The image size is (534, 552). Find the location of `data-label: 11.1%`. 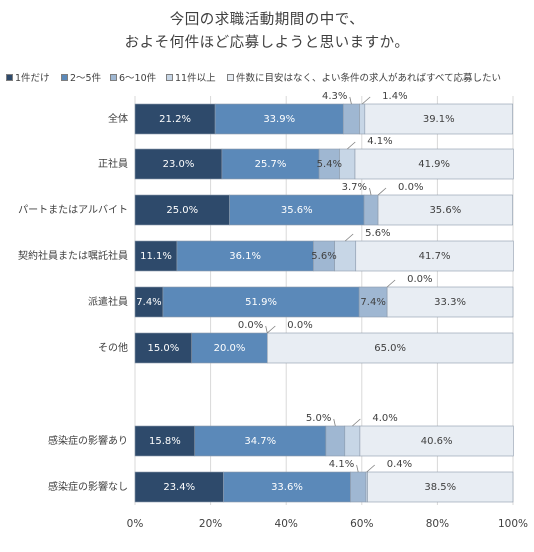

data-label: 11.1% is located at coordinates (156, 256).